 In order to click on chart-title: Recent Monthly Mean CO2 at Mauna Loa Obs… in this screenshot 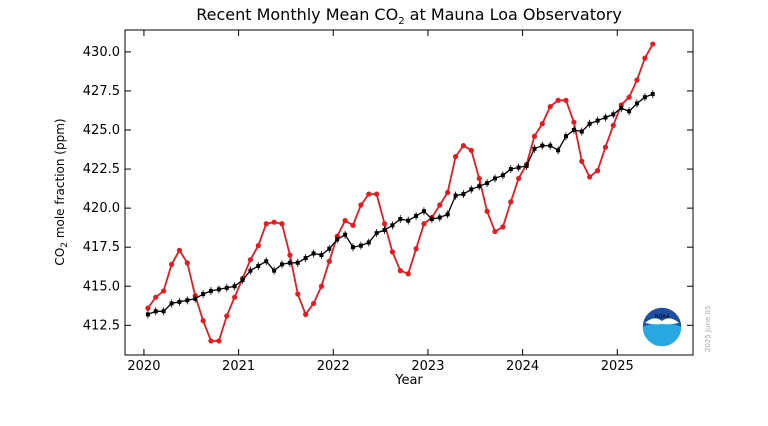, I will do `click(409, 16)`.